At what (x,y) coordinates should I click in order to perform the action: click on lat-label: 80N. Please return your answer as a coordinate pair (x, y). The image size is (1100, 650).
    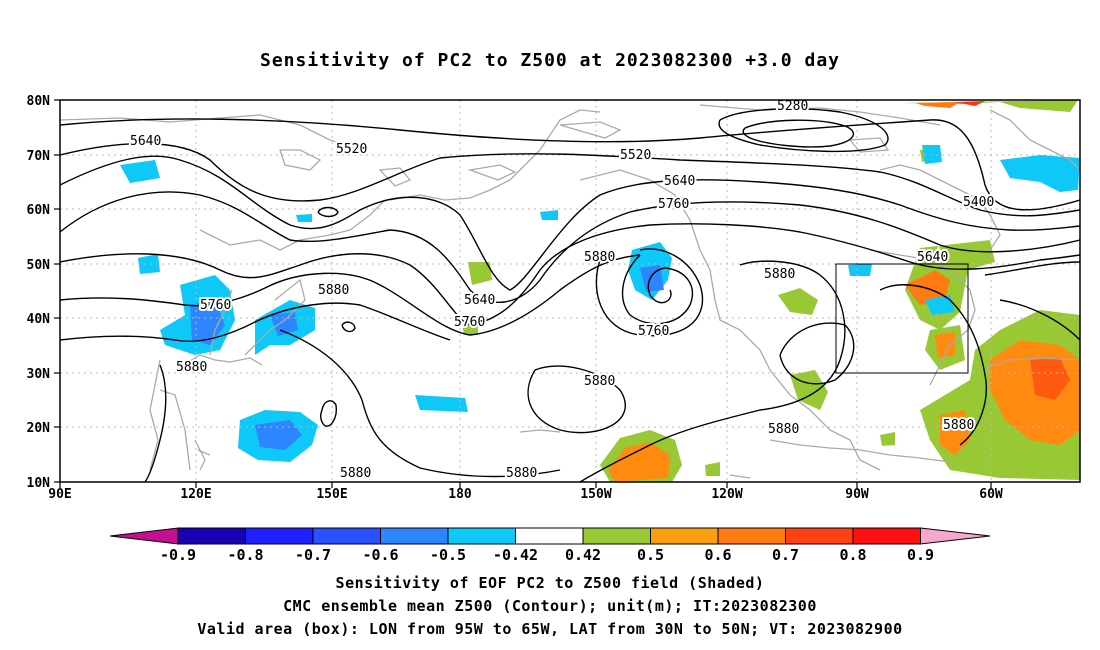
    Looking at the image, I should click on (39, 101).